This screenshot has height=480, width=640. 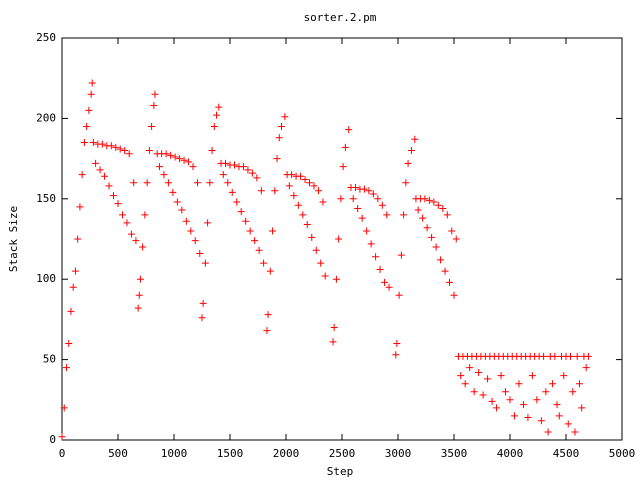 I want to click on chart-title: sorter.2.pm, so click(x=340, y=17).